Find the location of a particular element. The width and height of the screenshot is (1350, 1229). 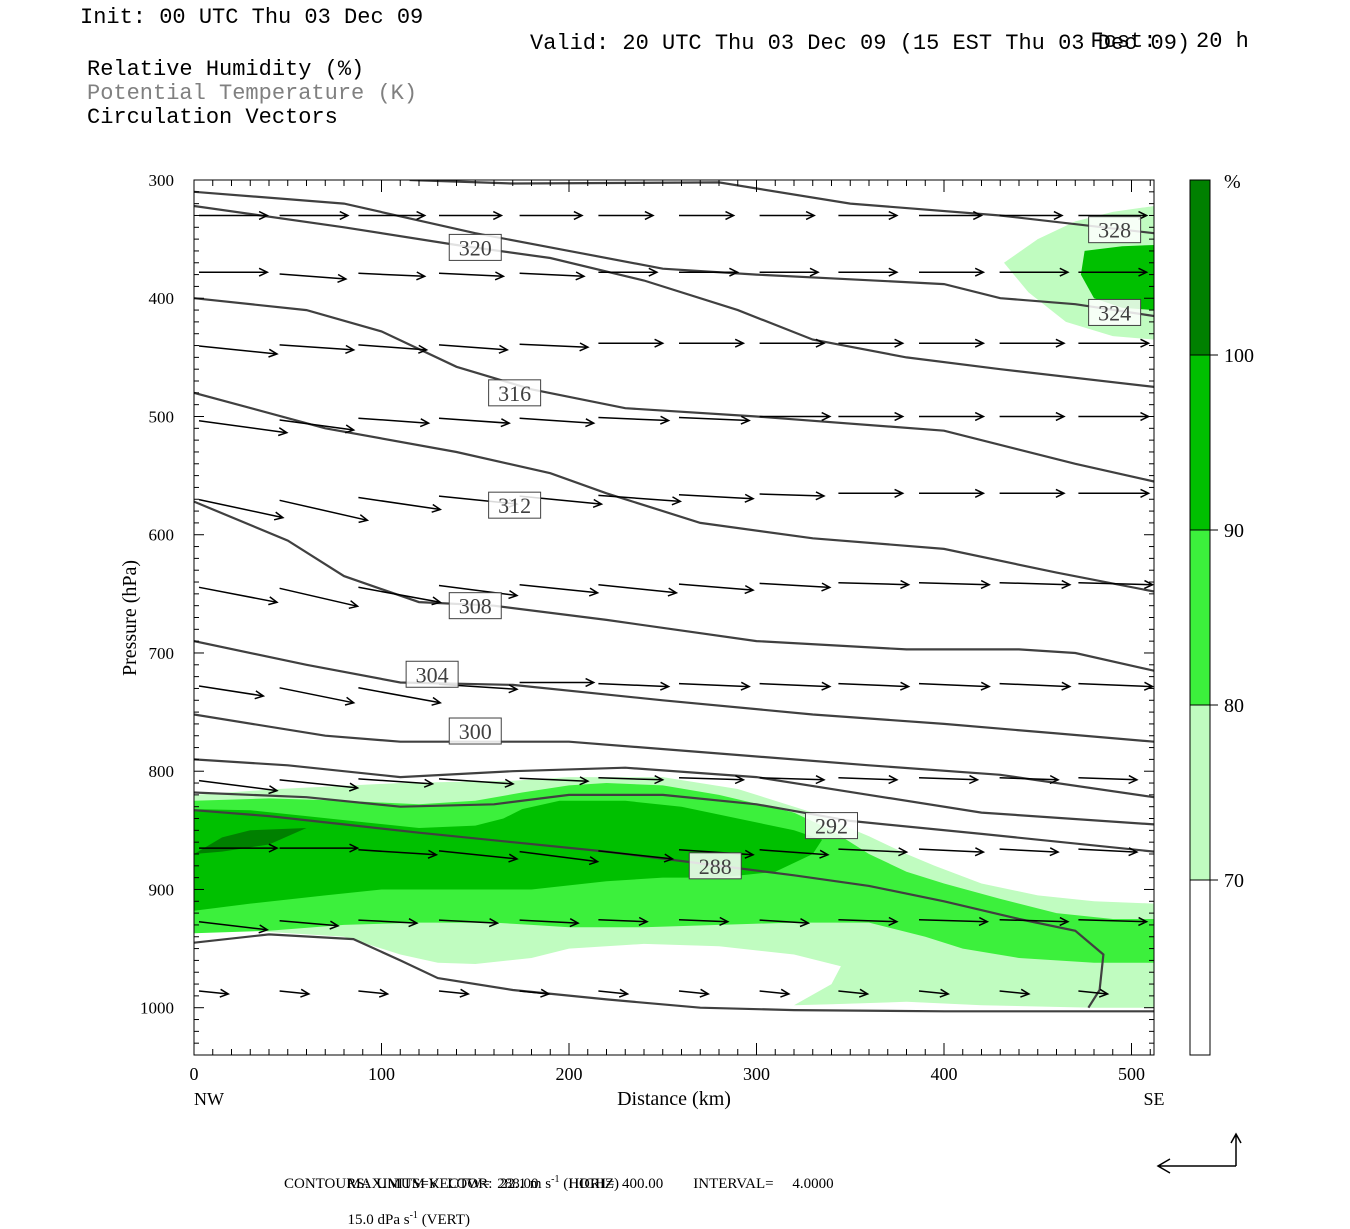

max-vector-vert-value: 15.0 dPa s is located at coordinates (378, 1220).